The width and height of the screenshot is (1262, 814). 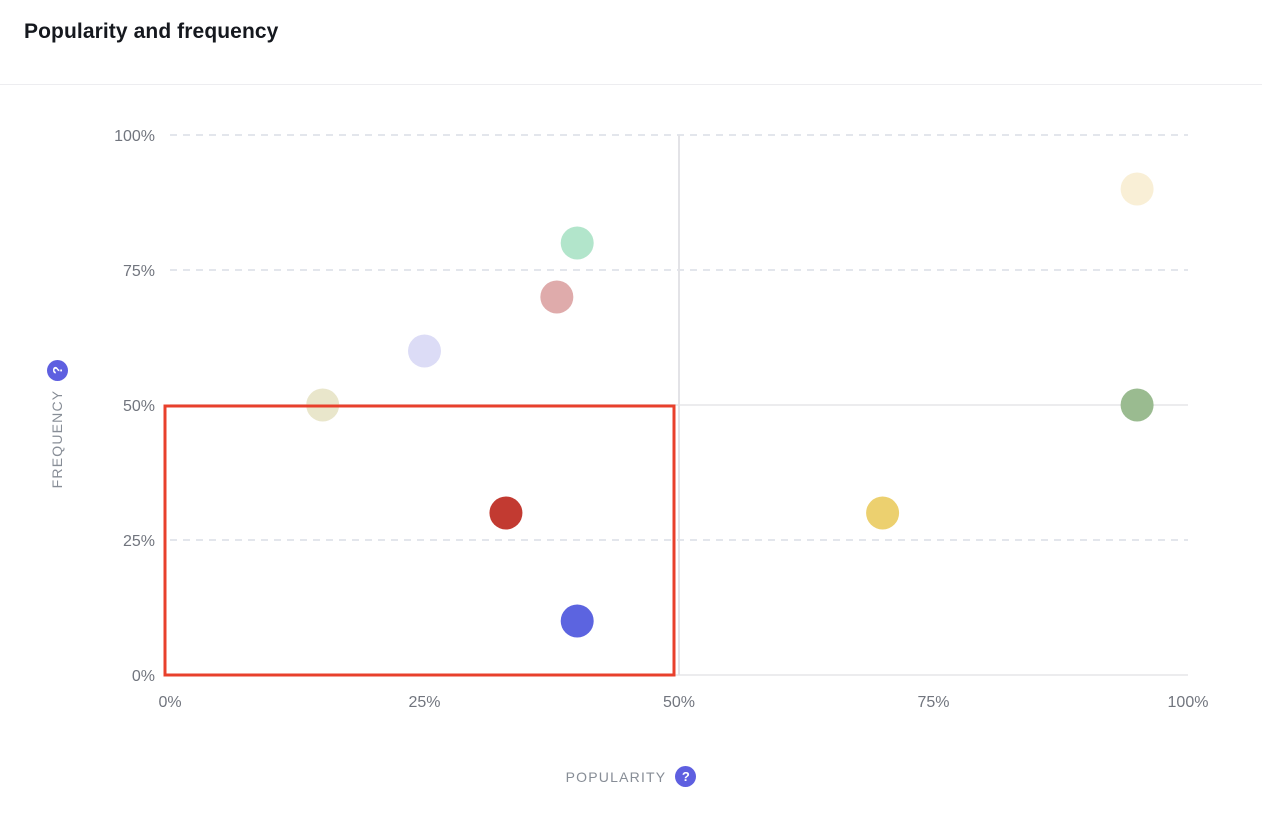 What do you see at coordinates (1188, 702) in the screenshot?
I see `x-tick-label-100: 100%` at bounding box center [1188, 702].